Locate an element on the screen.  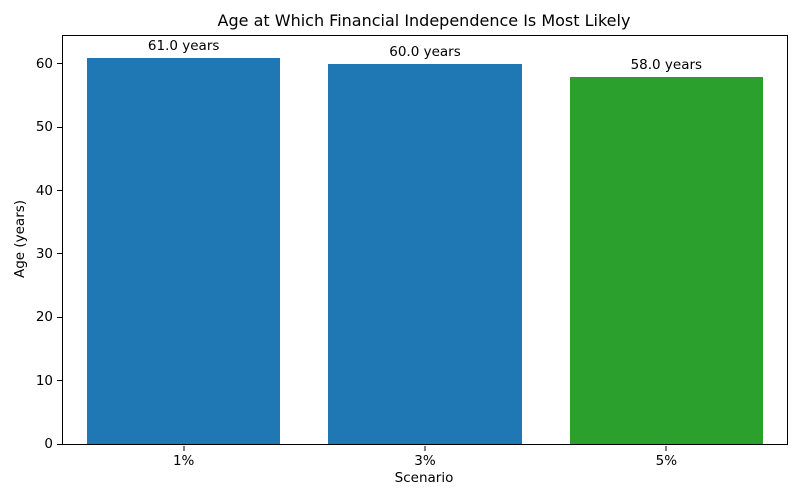
y-tick-label: 40 is located at coordinates (44, 190).